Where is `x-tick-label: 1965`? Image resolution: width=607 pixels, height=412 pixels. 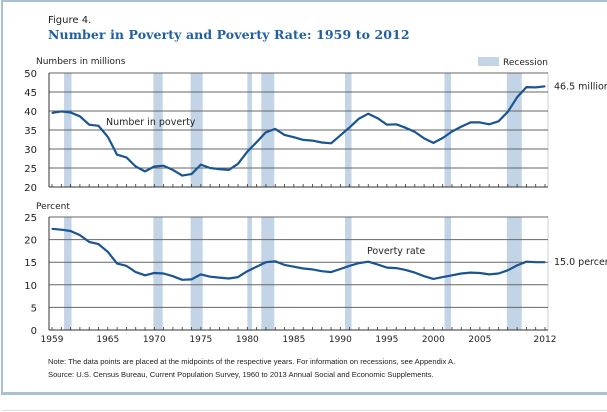 x-tick-label: 1965 is located at coordinates (107, 340).